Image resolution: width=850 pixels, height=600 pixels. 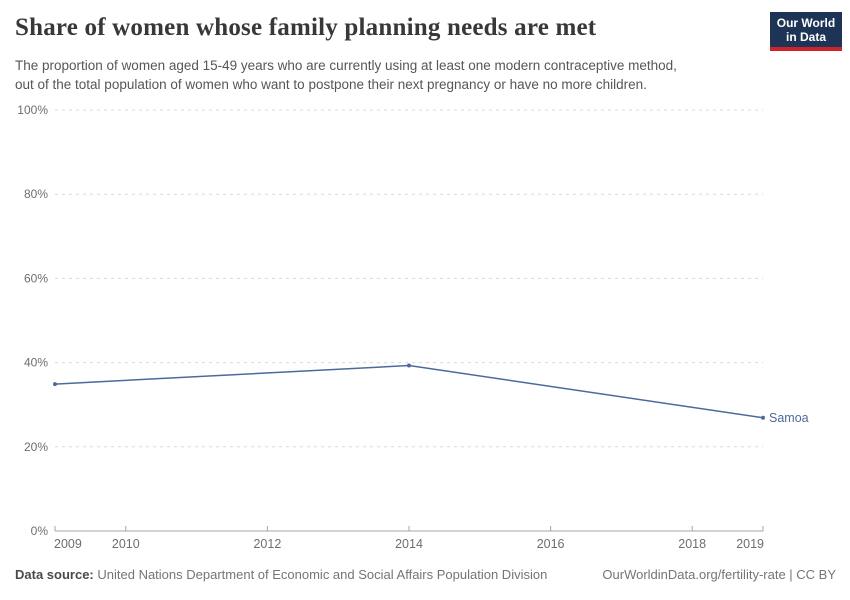 I want to click on x-tick-label: 2018, so click(x=692, y=544).